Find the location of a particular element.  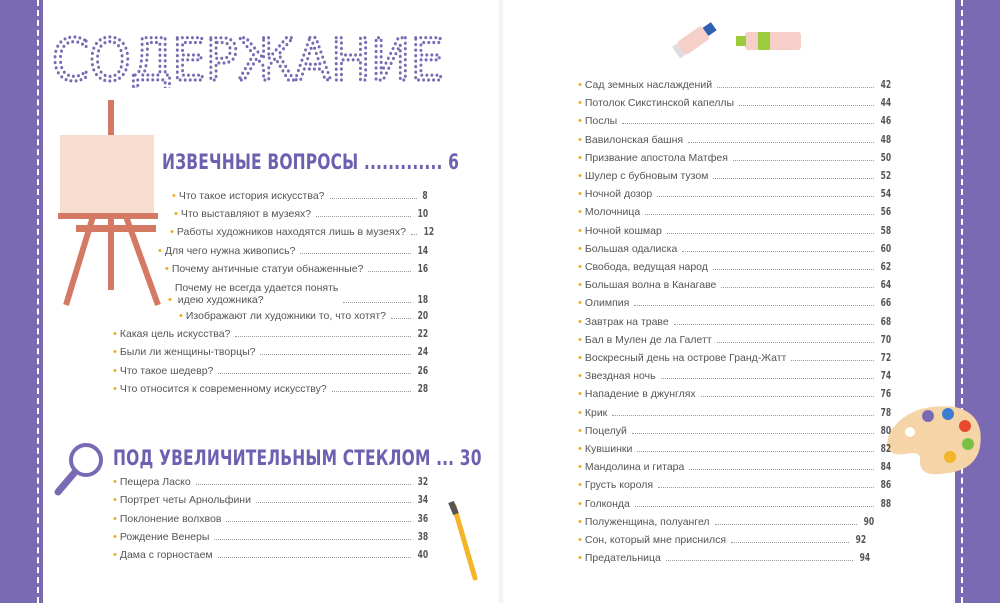

toc-entry: • Завтрак на траве 68 is located at coordinates (734, 320).